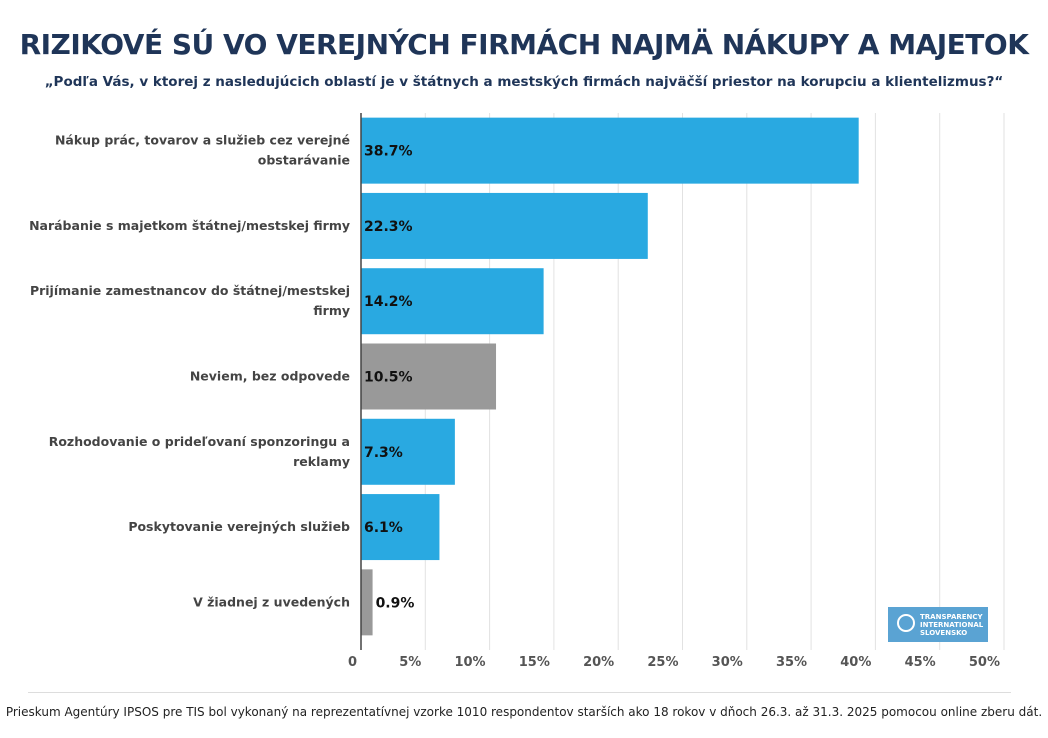  What do you see at coordinates (598, 662) in the screenshot?
I see `x-tick-label: 20%` at bounding box center [598, 662].